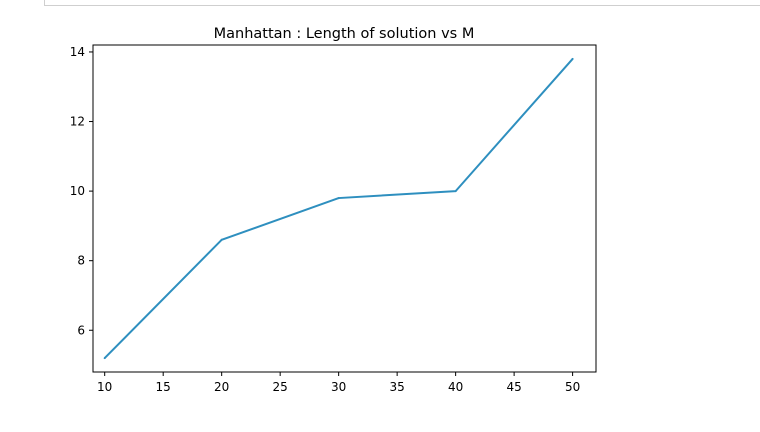 This screenshot has width=760, height=432. I want to click on x-tick-label: 30, so click(338, 387).